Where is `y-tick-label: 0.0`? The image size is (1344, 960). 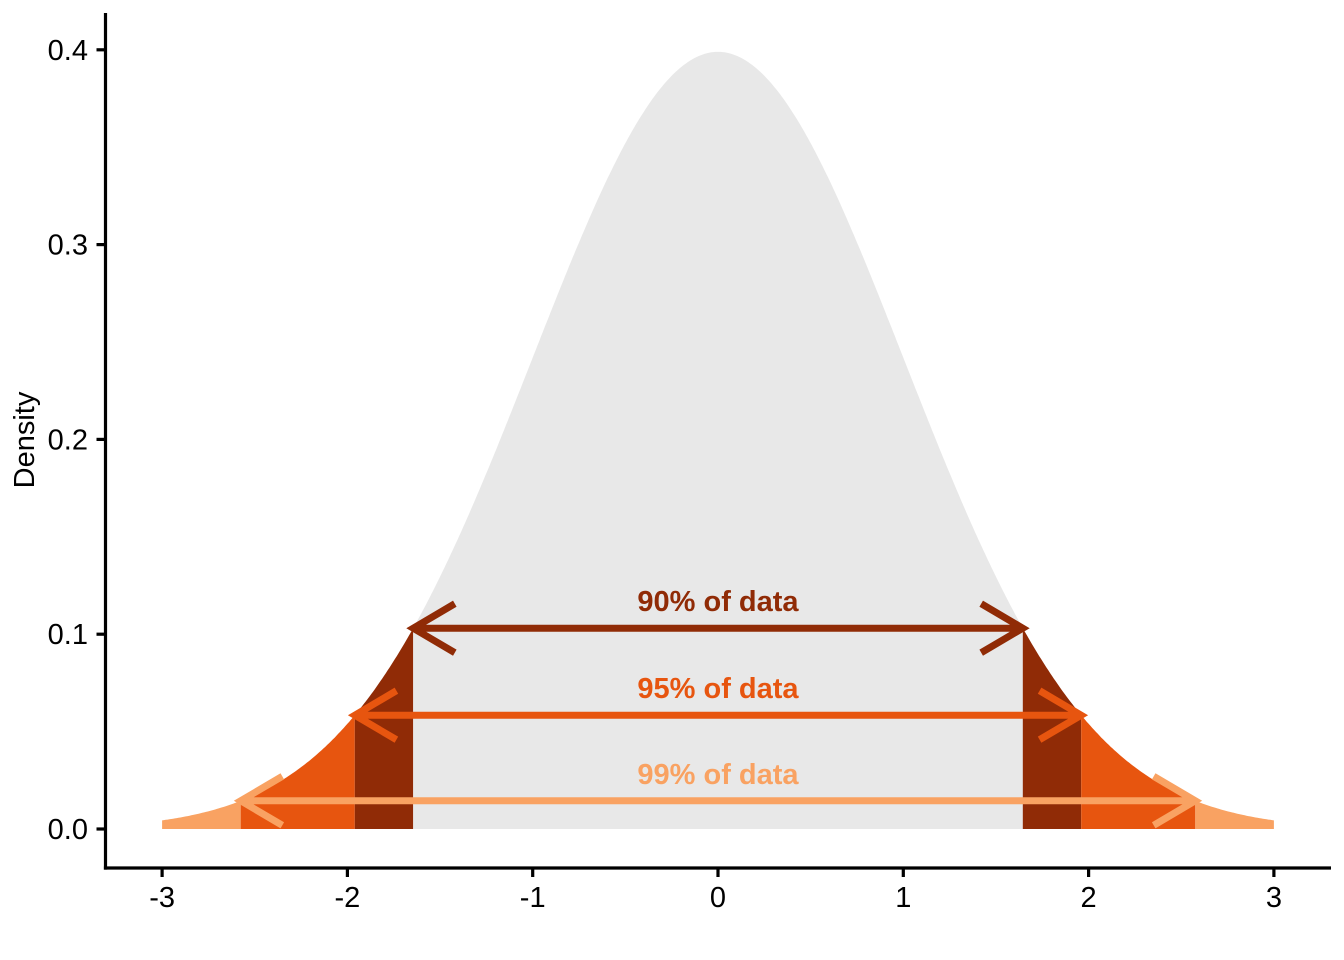
y-tick-label: 0.0 is located at coordinates (68, 830).